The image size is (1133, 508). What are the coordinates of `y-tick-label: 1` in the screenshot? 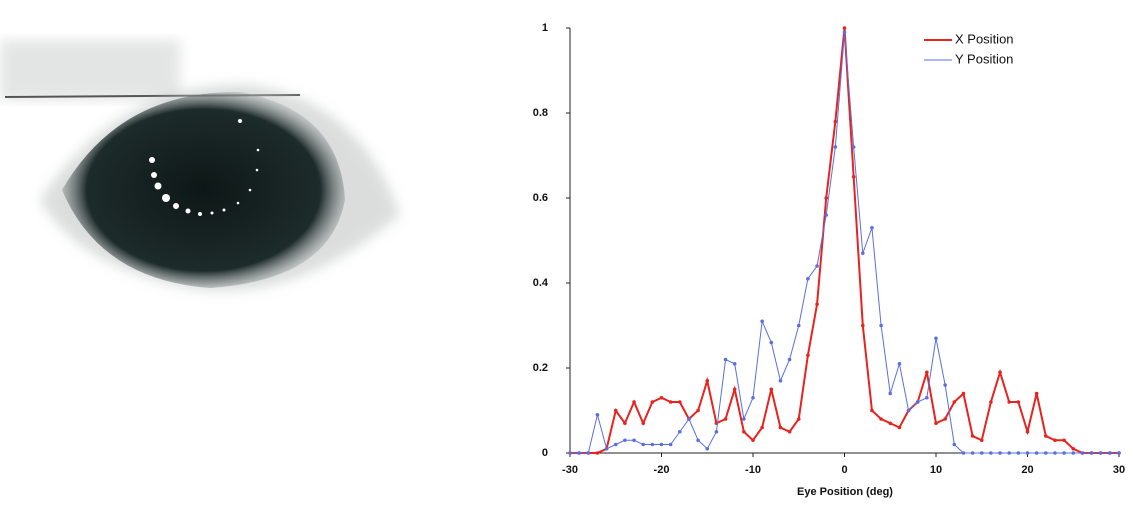 It's located at (545, 28).